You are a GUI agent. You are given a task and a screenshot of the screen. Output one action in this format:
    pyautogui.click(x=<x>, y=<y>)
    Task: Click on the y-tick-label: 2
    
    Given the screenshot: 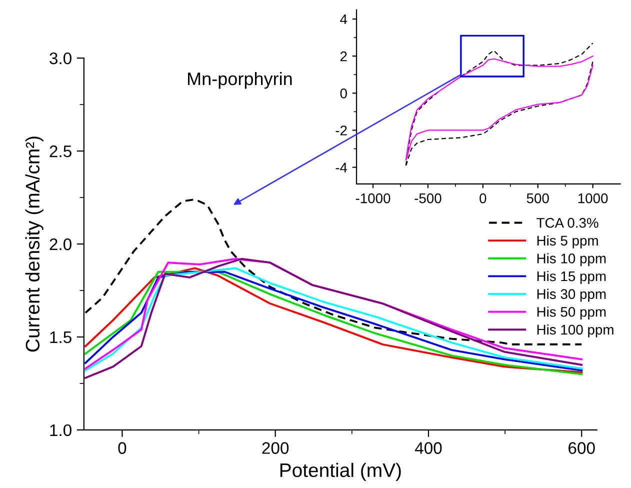 What is the action you would take?
    pyautogui.click(x=343, y=56)
    